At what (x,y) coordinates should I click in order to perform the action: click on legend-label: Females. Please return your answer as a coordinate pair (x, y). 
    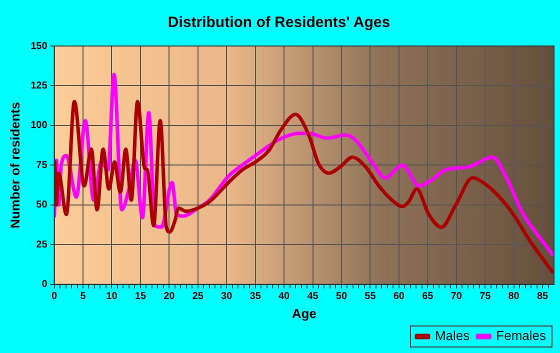
    Looking at the image, I should click on (521, 336).